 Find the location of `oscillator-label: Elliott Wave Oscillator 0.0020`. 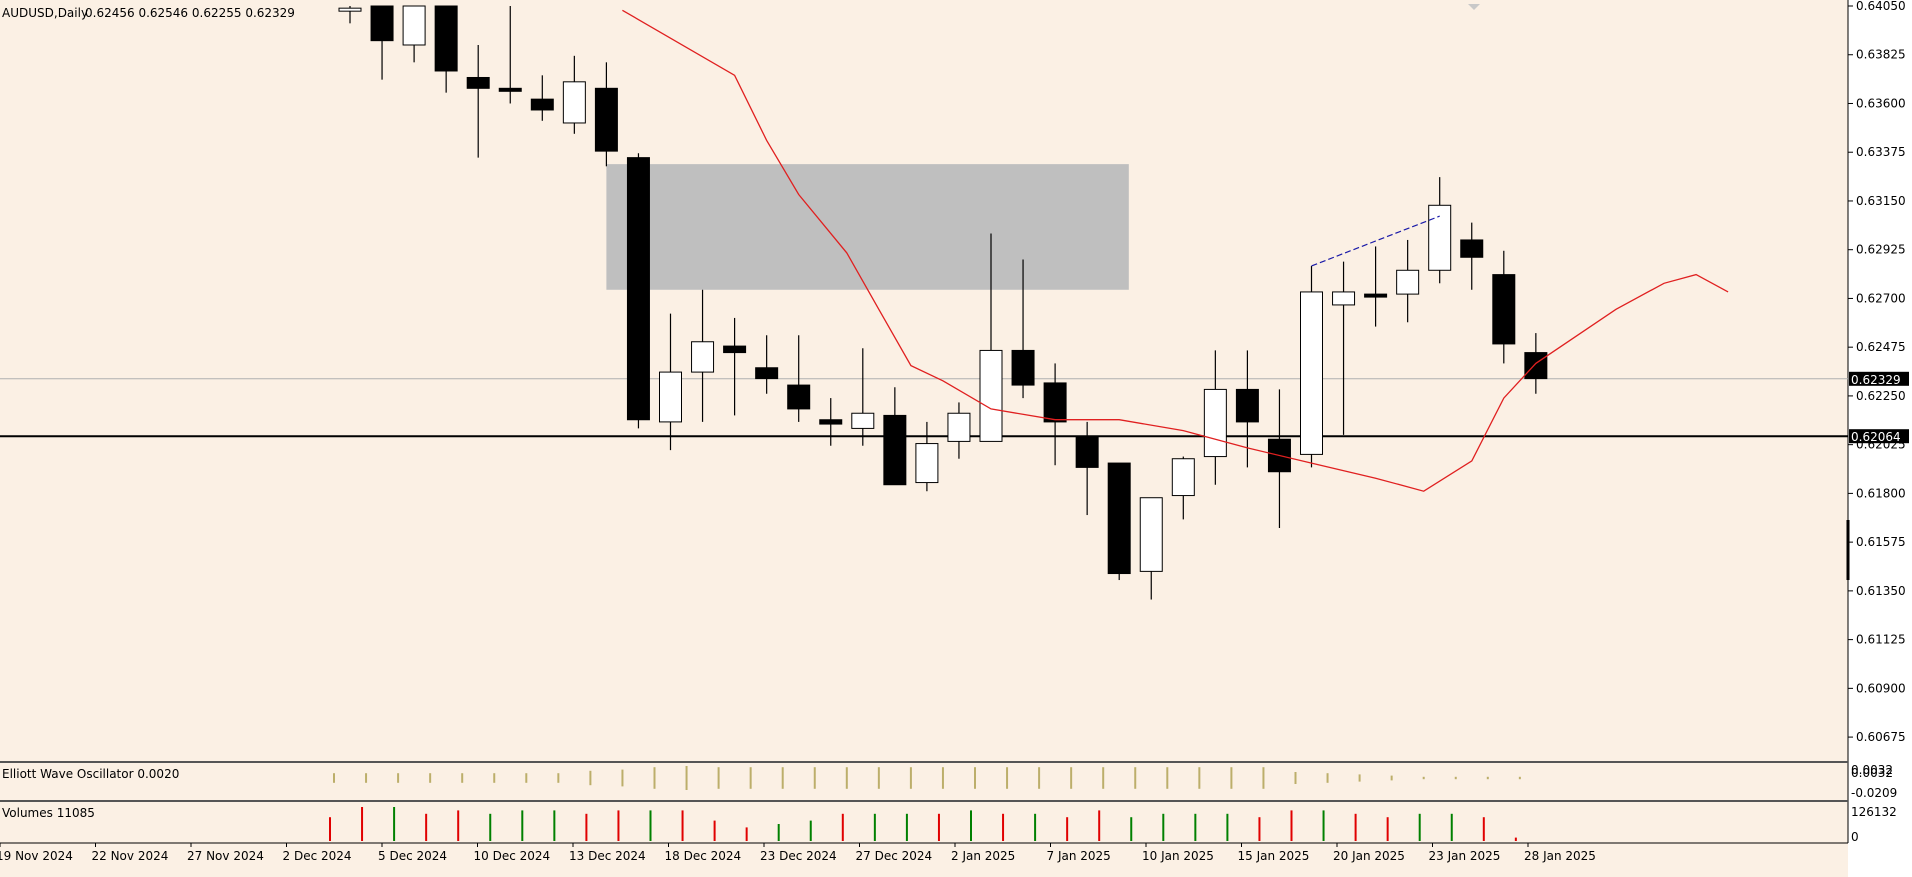

oscillator-label: Elliott Wave Oscillator 0.0020 is located at coordinates (90, 774).